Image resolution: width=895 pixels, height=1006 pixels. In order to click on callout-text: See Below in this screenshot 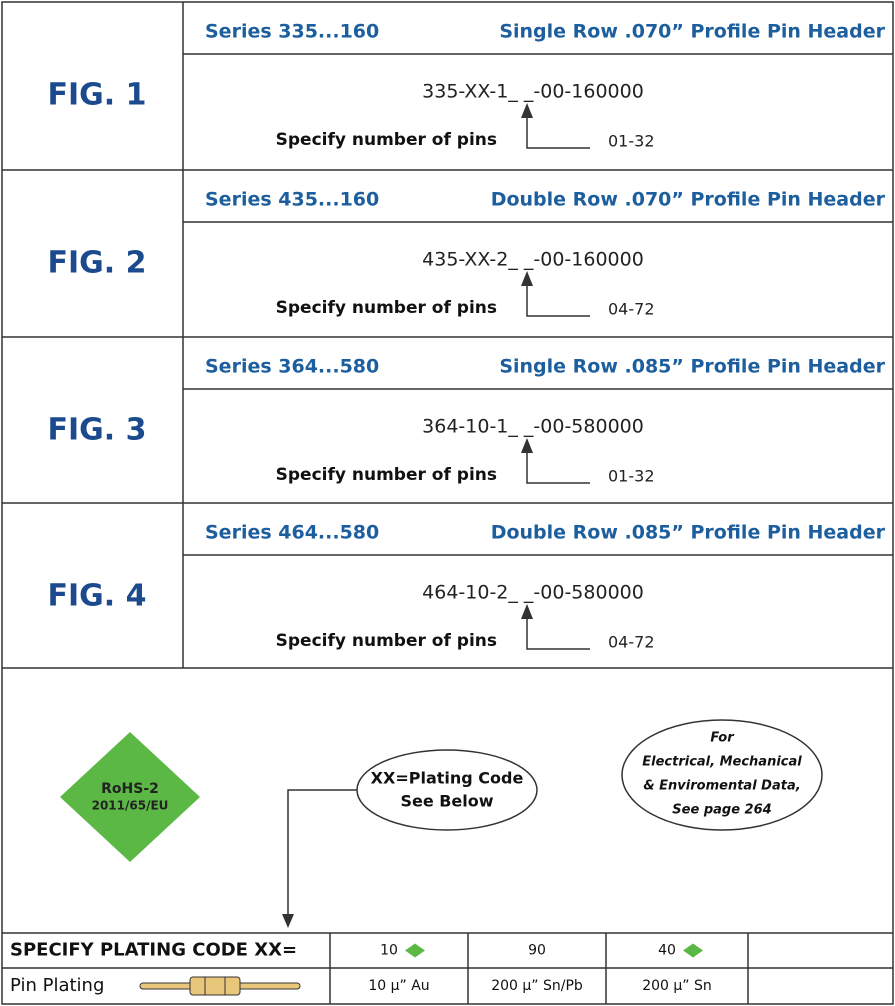, I will do `click(446, 801)`.